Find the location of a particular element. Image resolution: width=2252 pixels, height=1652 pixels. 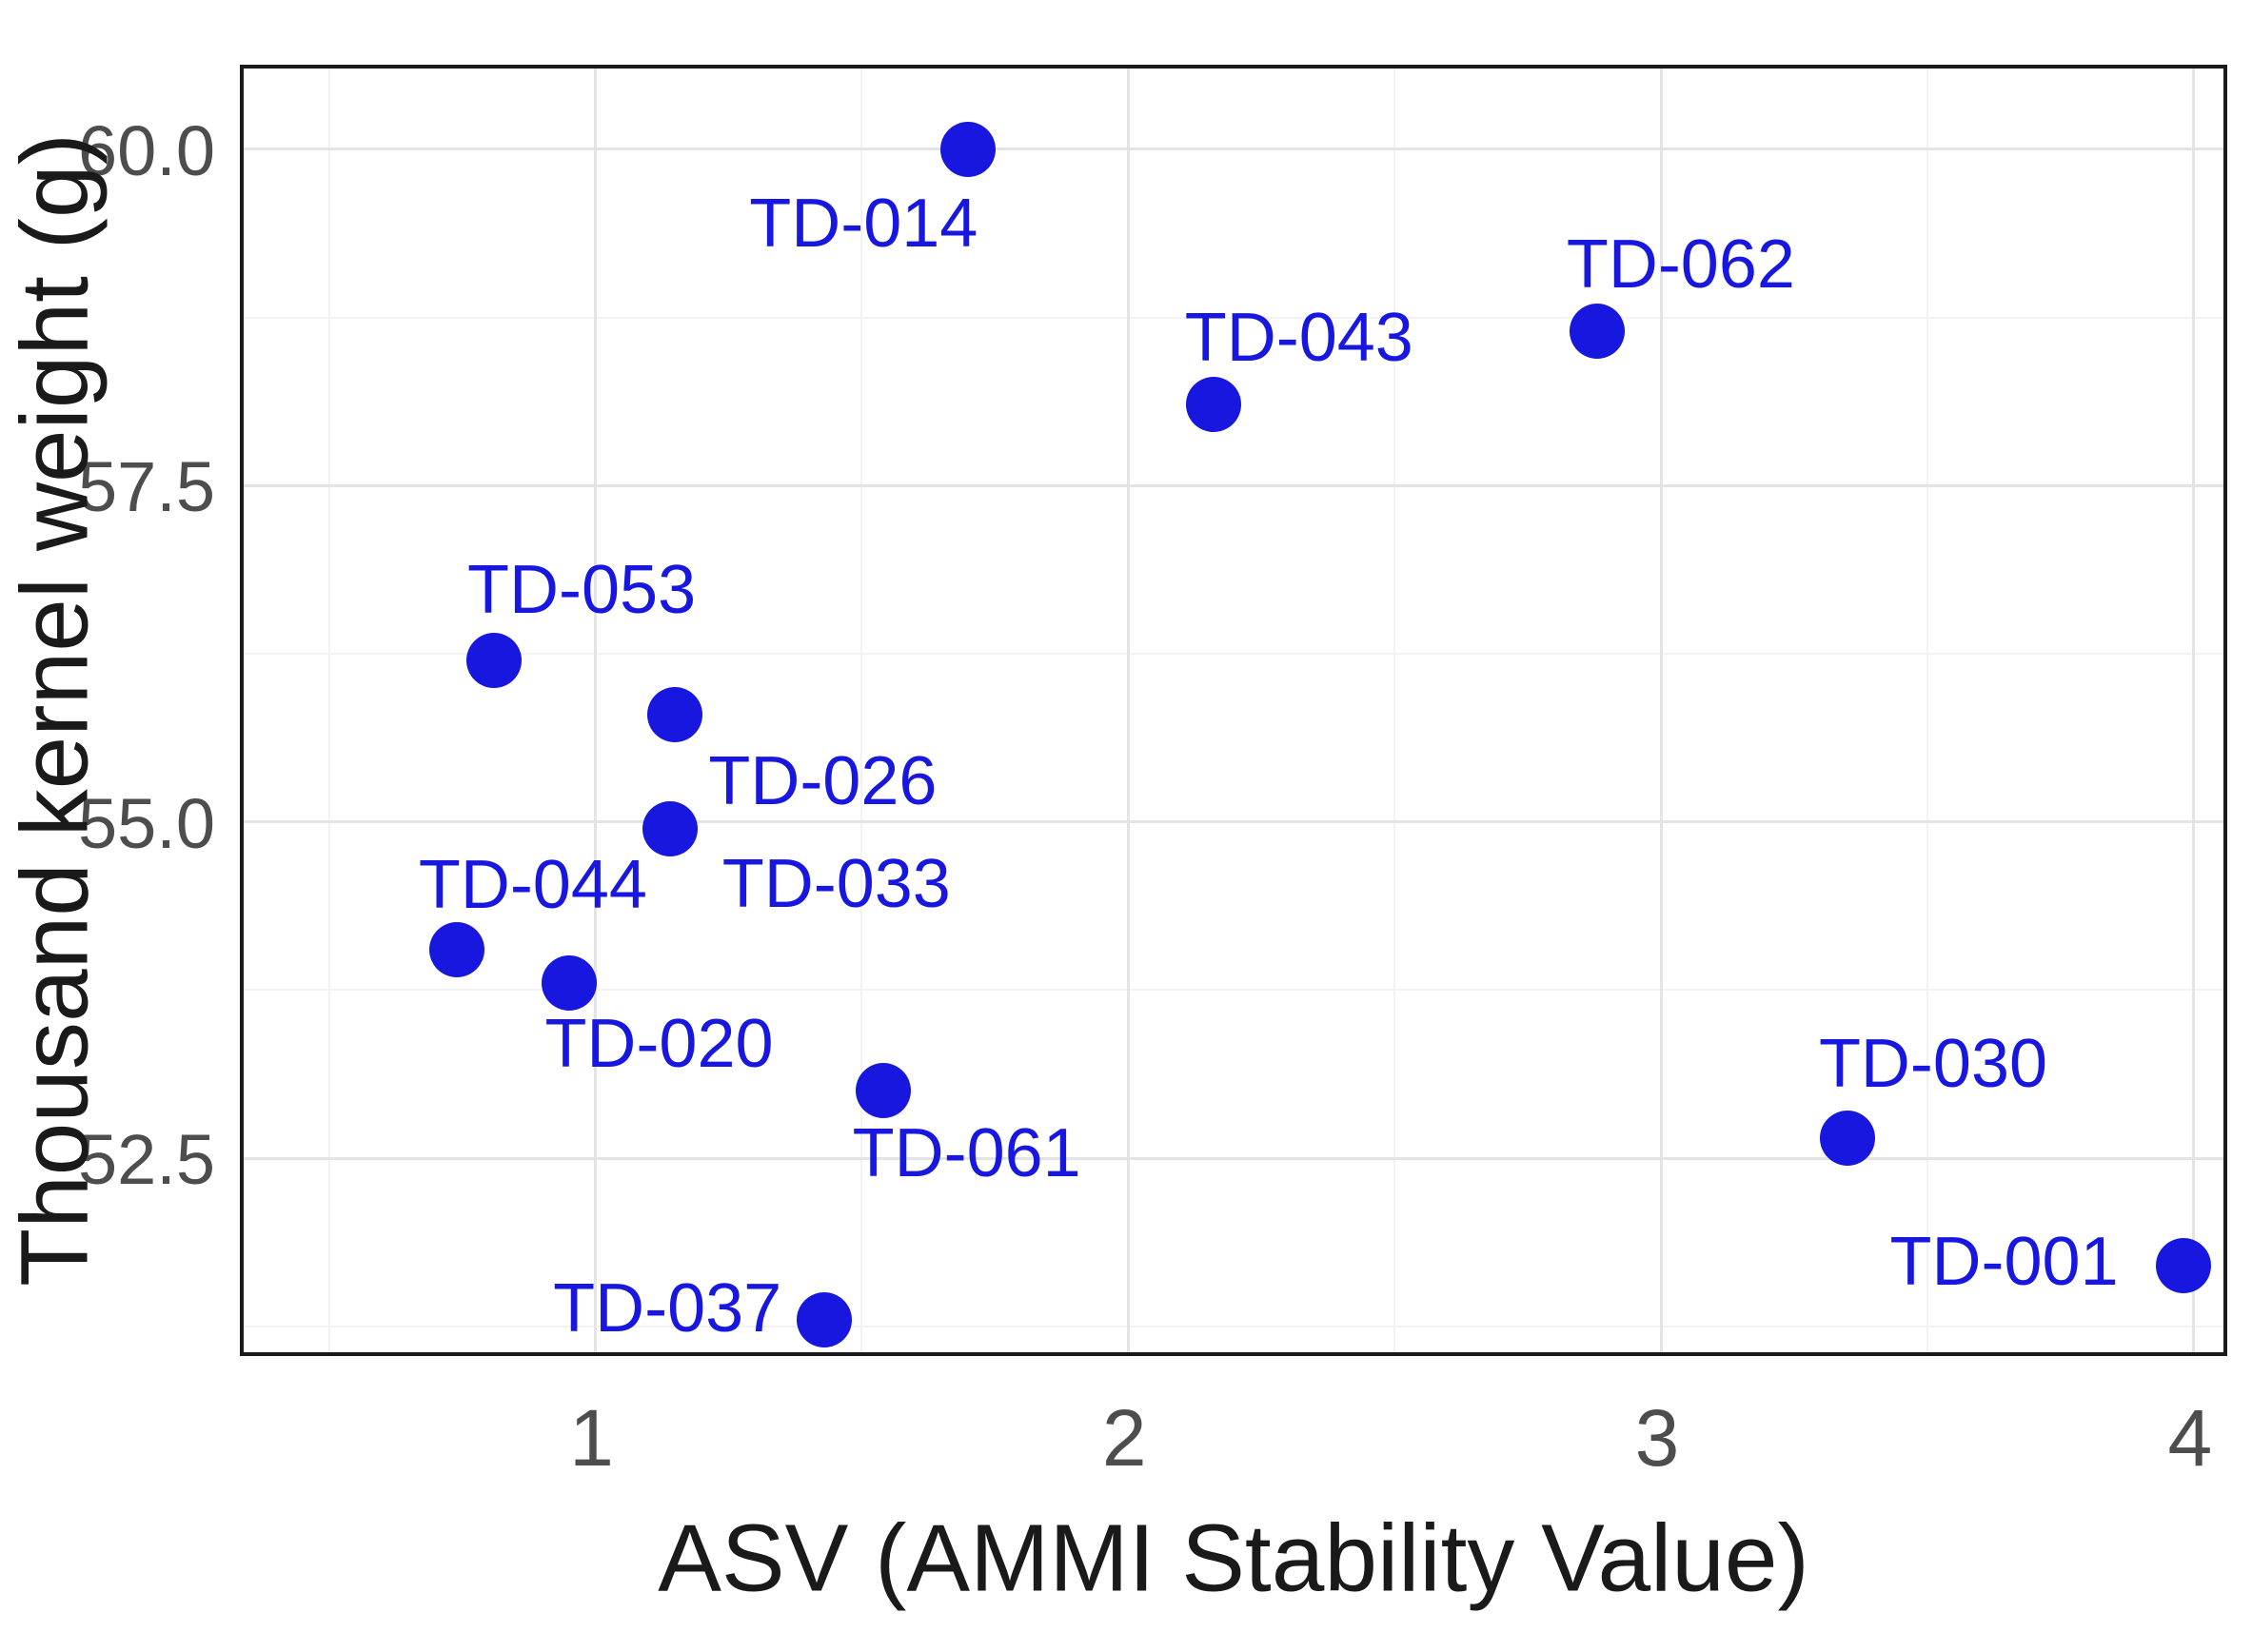

y-tick-label: 52.5 is located at coordinates (146, 1160).